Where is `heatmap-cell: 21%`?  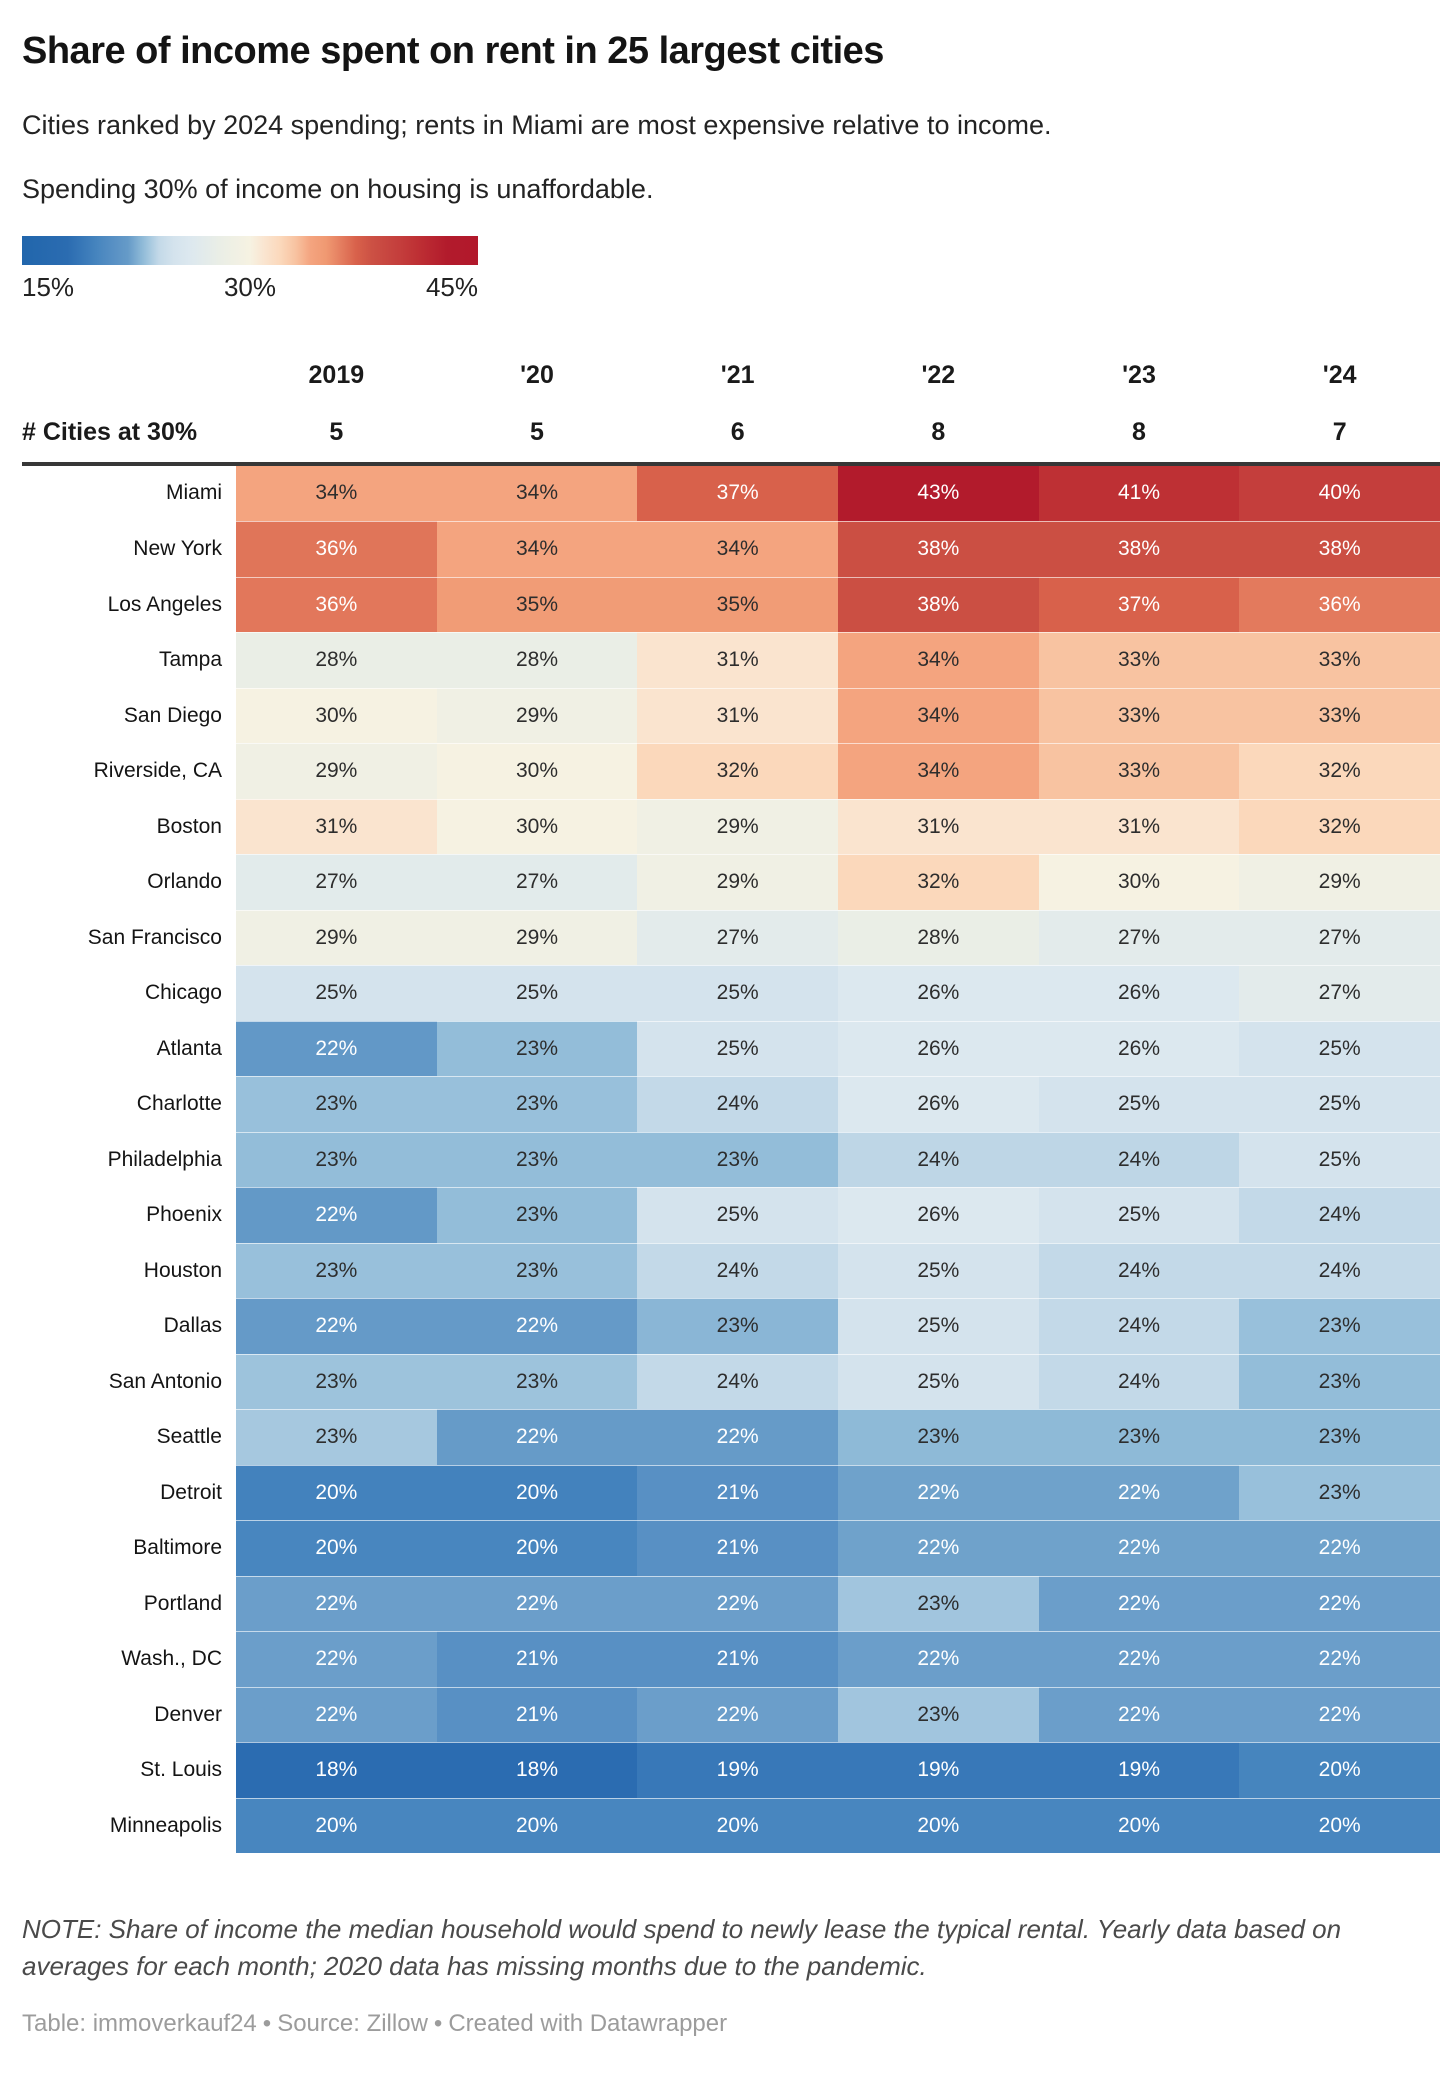 heatmap-cell: 21% is located at coordinates (537, 1659).